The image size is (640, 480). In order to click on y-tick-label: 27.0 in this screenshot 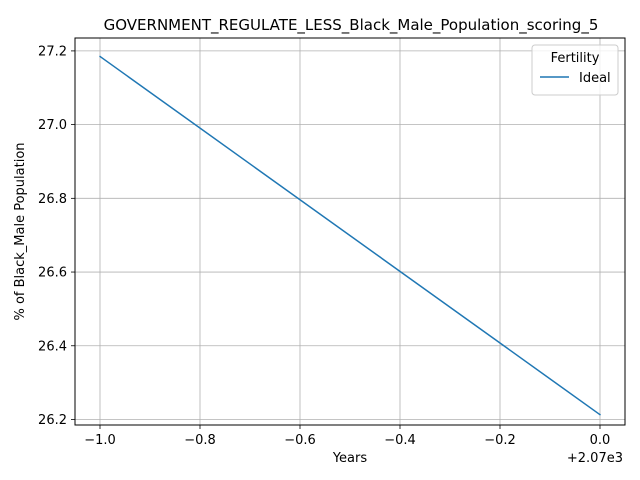, I will do `click(52, 125)`.